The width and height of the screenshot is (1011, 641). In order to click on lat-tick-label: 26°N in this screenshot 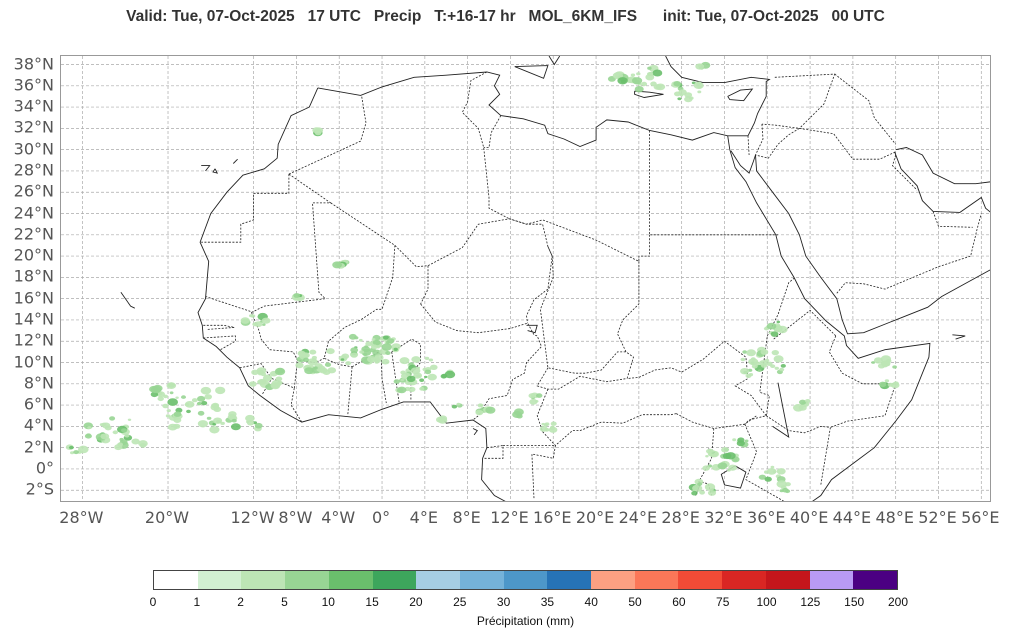, I will do `click(33, 191)`.